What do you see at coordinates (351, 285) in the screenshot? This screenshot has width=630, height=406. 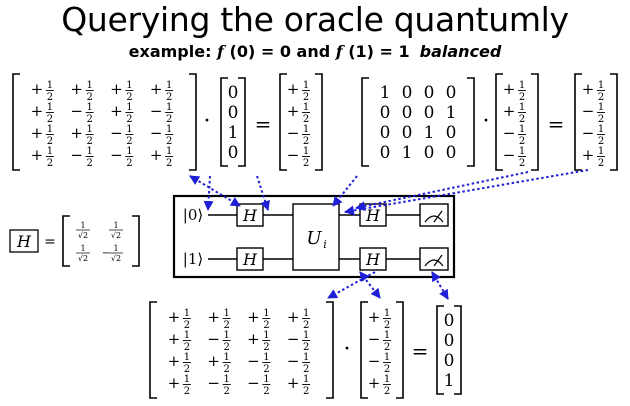 I see `arrow-bottom-h-left` at bounding box center [351, 285].